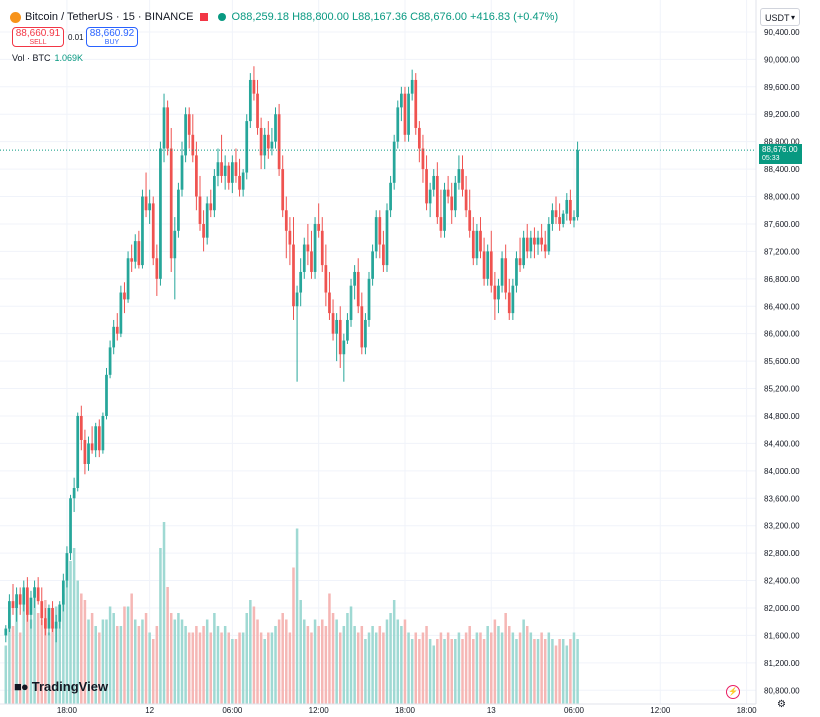  I want to click on price-tick-label: 87,600.00, so click(782, 224).